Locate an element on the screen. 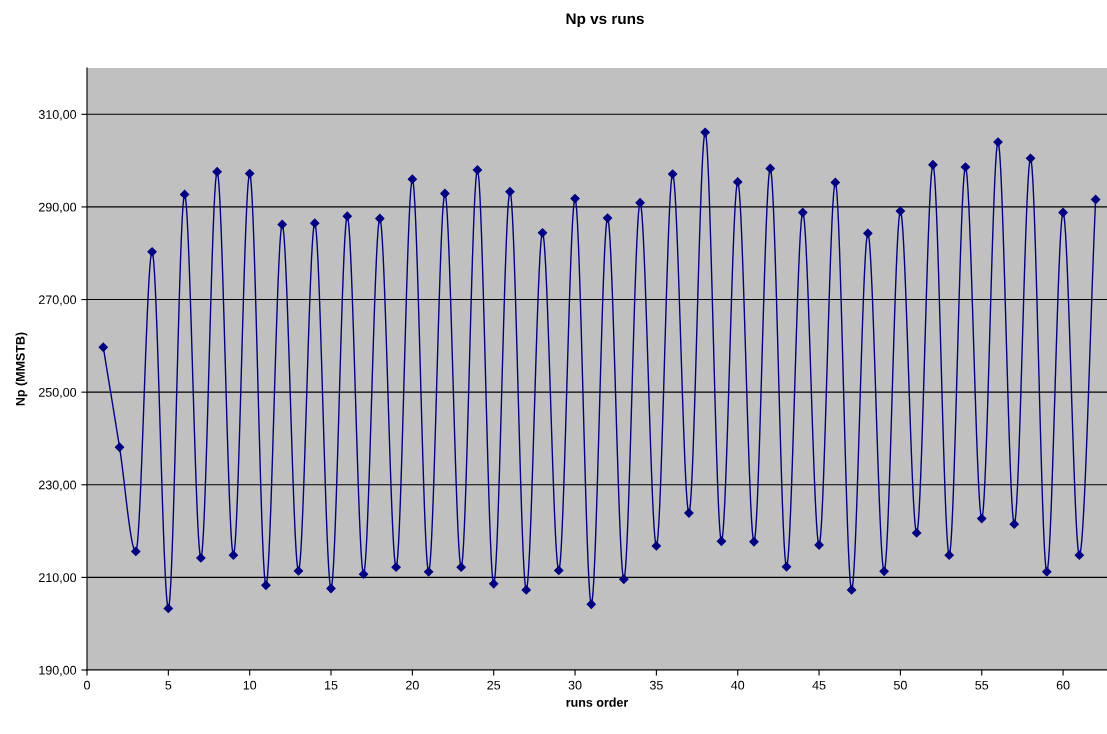 Image resolution: width=1107 pixels, height=734 pixels. y-tick-label: 290,00 is located at coordinates (57, 208).